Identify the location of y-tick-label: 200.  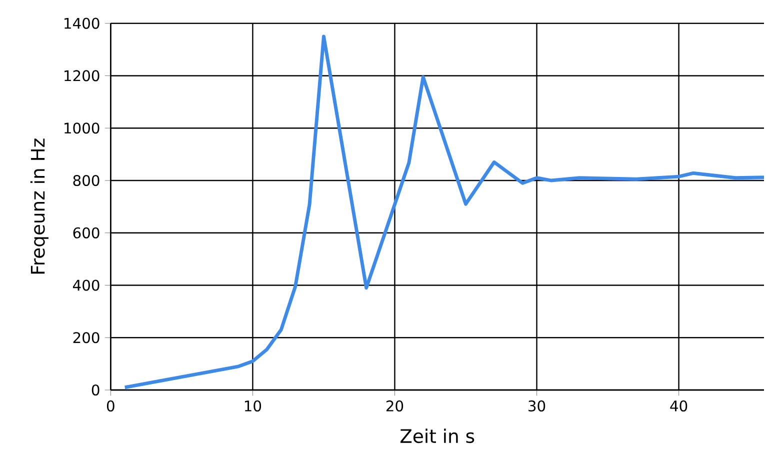
(86, 338).